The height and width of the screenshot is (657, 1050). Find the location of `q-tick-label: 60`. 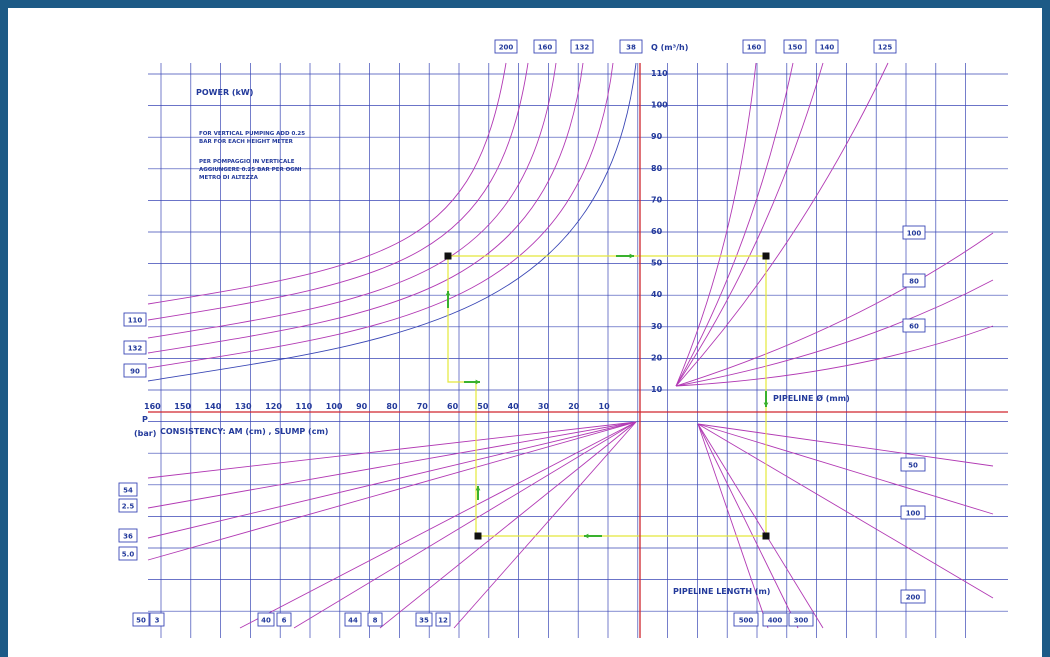

q-tick-label: 60 is located at coordinates (657, 231).